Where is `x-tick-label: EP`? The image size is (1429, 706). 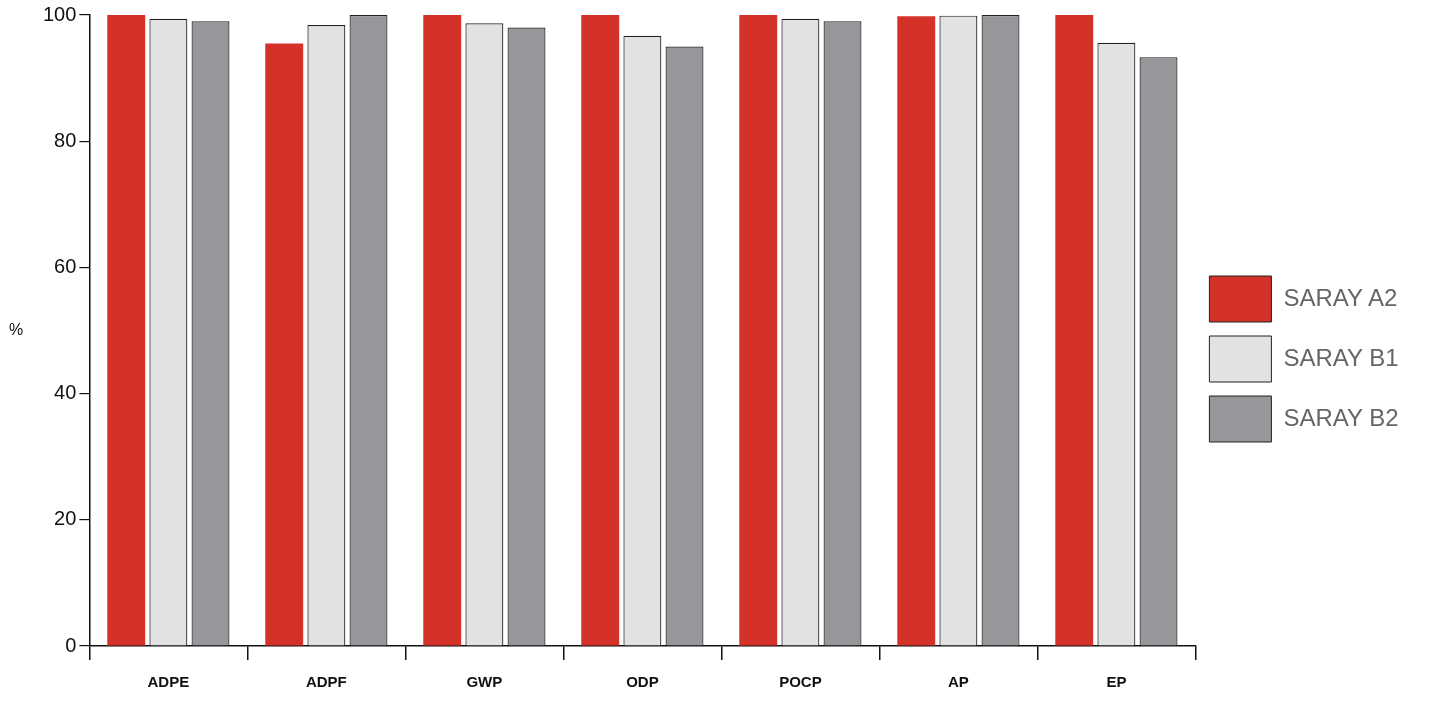 x-tick-label: EP is located at coordinates (1116, 682).